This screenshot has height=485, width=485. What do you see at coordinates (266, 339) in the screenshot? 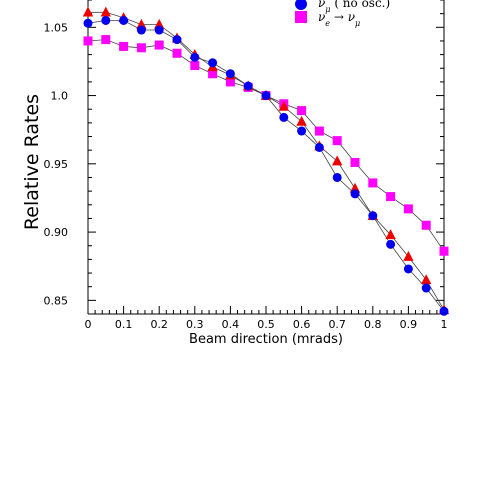
I see `x-axis-title: Beam direction (mrads)` at bounding box center [266, 339].